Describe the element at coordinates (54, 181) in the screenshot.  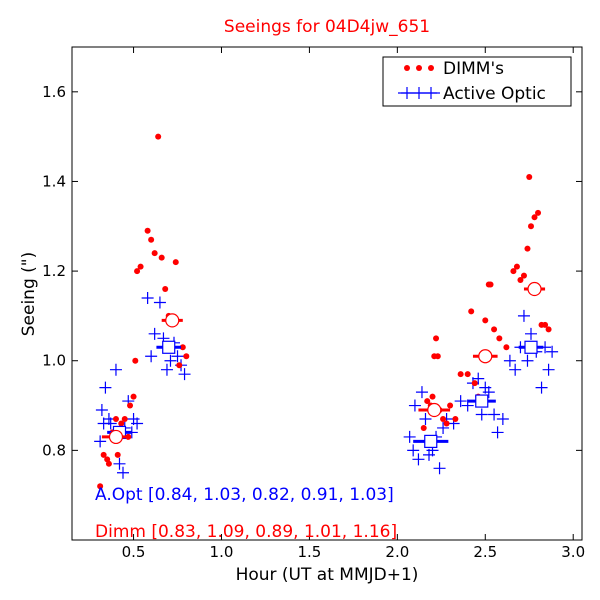
I see `y-tick-label: 1.4` at that location.